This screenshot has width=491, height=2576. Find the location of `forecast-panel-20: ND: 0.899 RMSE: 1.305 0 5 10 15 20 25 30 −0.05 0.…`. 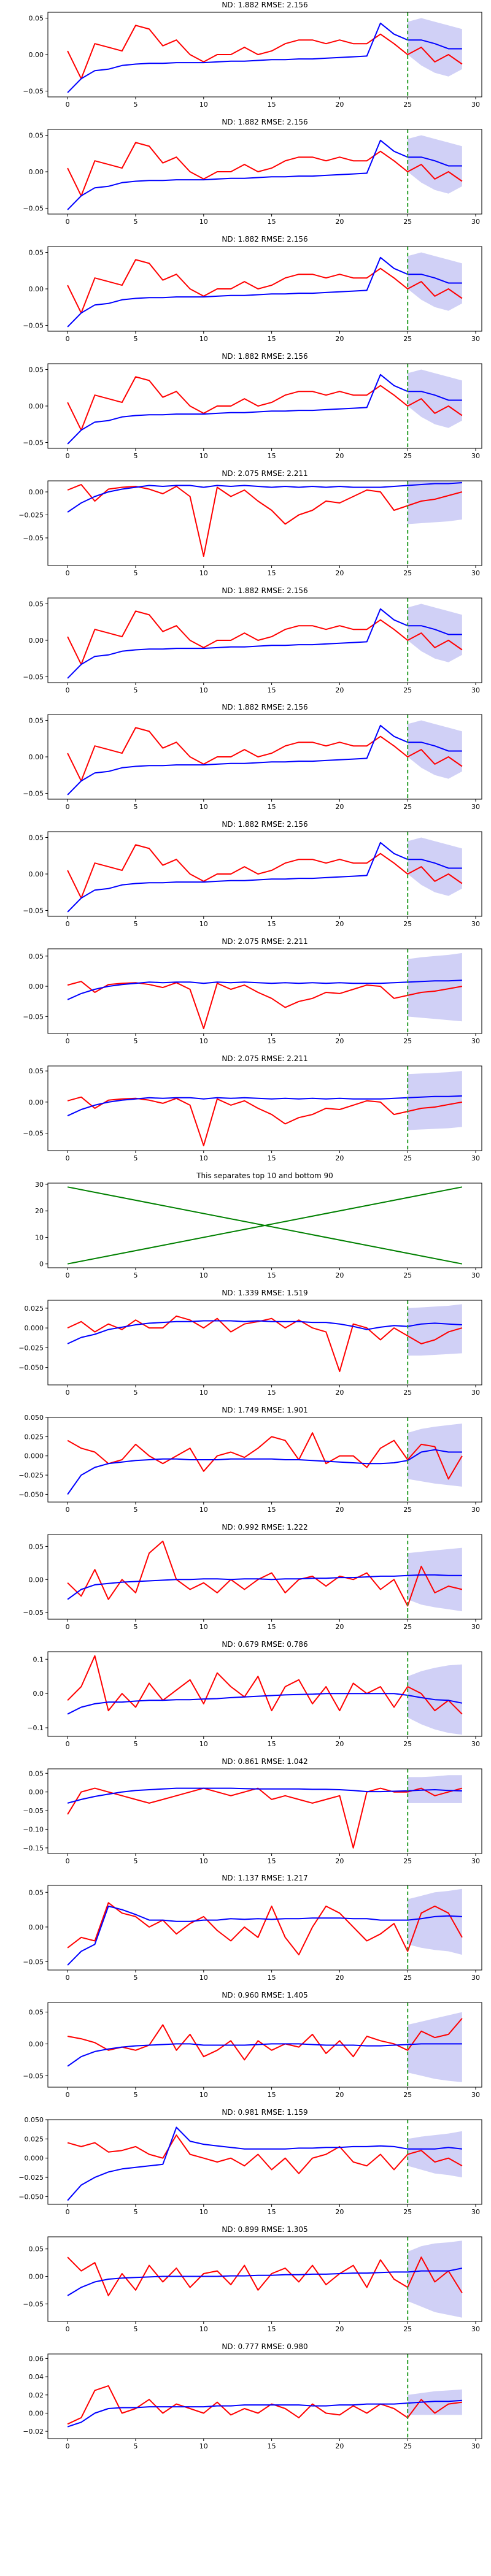

forecast-panel-20: ND: 0.899 RMSE: 1.305 0 5 10 15 20 25 30 −0.05 0.… is located at coordinates (252, 2279).